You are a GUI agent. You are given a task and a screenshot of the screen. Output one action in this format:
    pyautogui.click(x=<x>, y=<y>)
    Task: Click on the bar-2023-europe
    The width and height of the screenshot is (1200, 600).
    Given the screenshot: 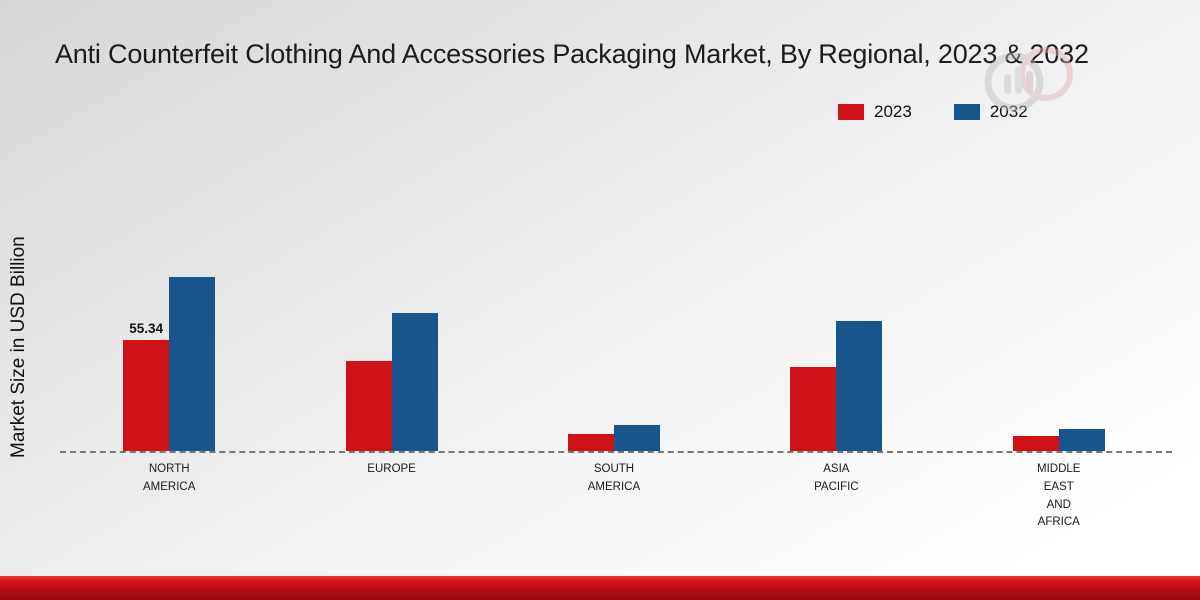 What is the action you would take?
    pyautogui.click(x=368, y=406)
    